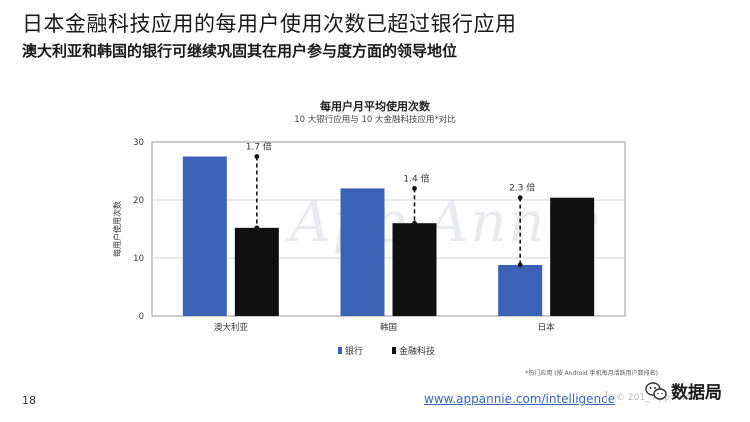  What do you see at coordinates (354, 351) in the screenshot?
I see `legend-label-bank: 银行` at bounding box center [354, 351].